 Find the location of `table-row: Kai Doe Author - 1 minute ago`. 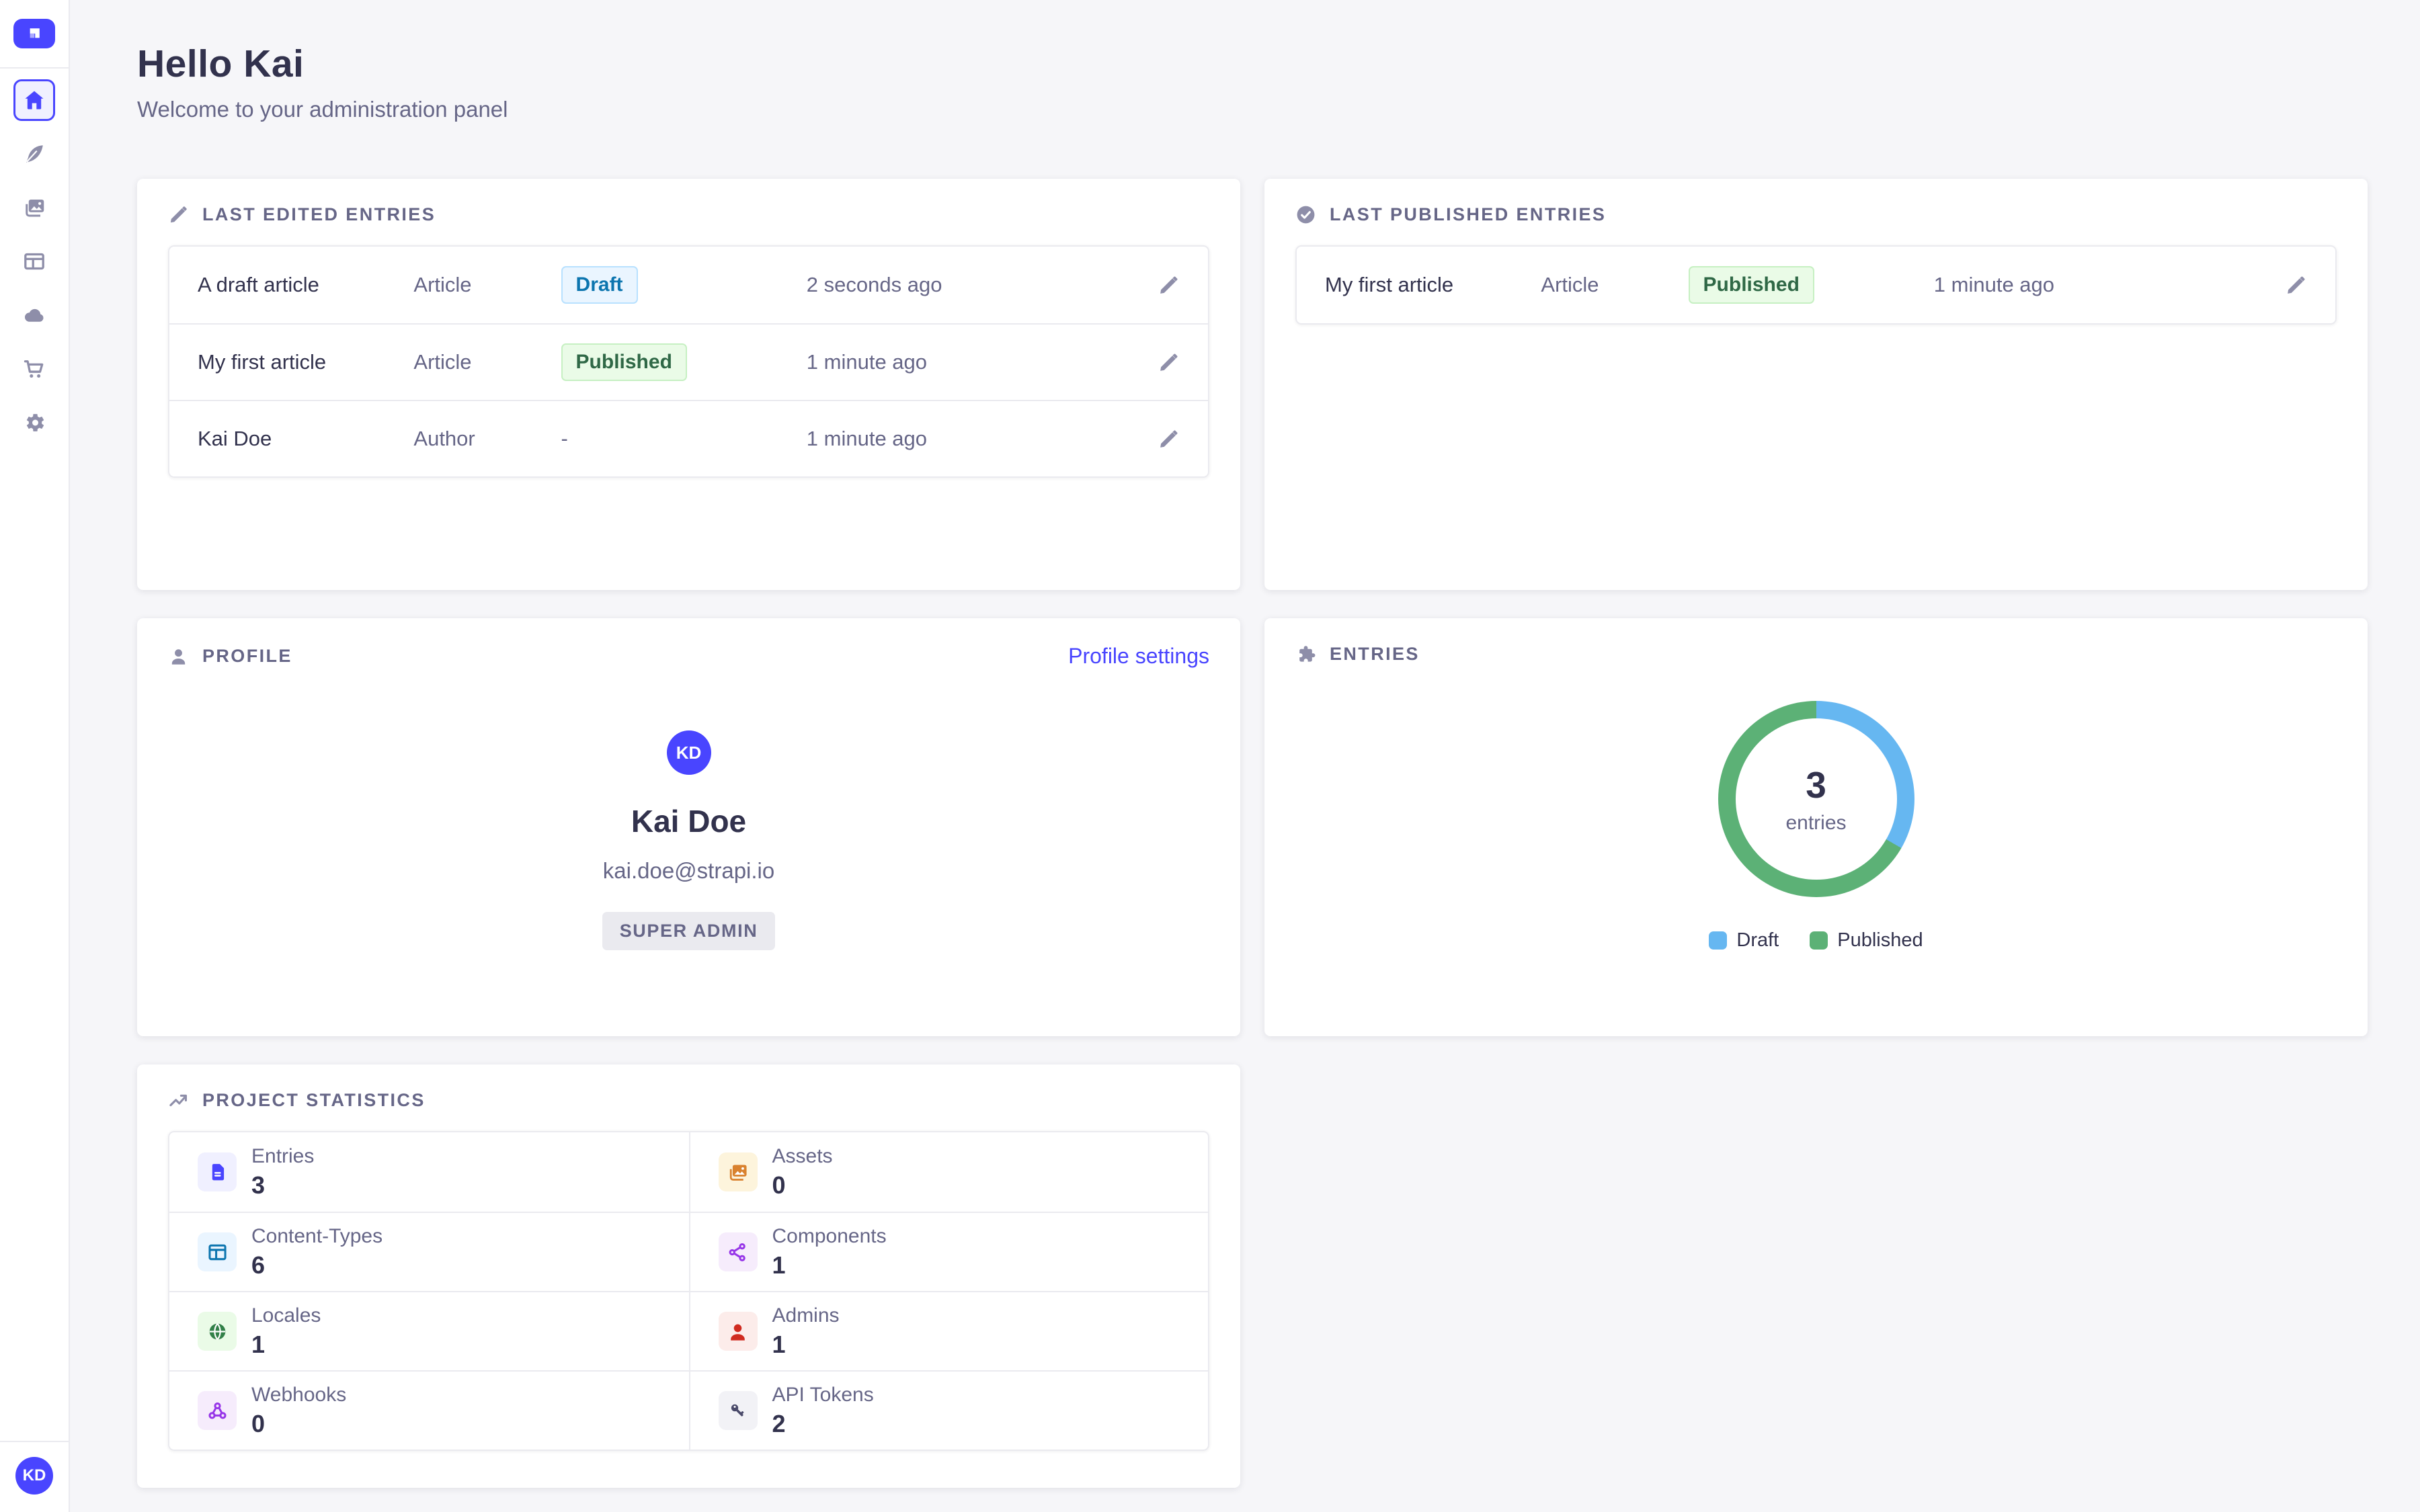

table-row: Kai Doe Author - 1 minute ago is located at coordinates (689, 438).